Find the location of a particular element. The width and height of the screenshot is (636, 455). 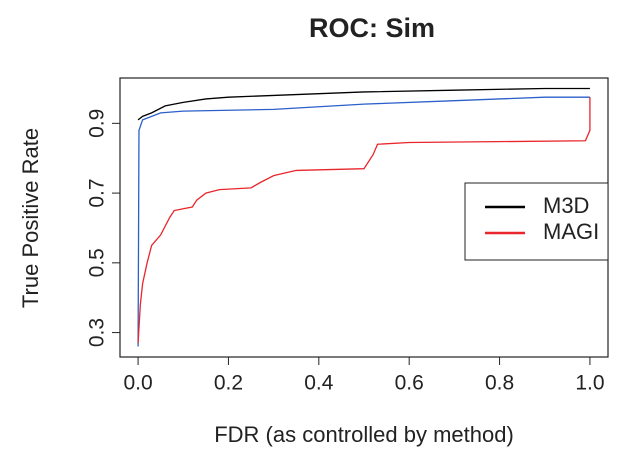

x-tick-label: 0.4 is located at coordinates (319, 383).